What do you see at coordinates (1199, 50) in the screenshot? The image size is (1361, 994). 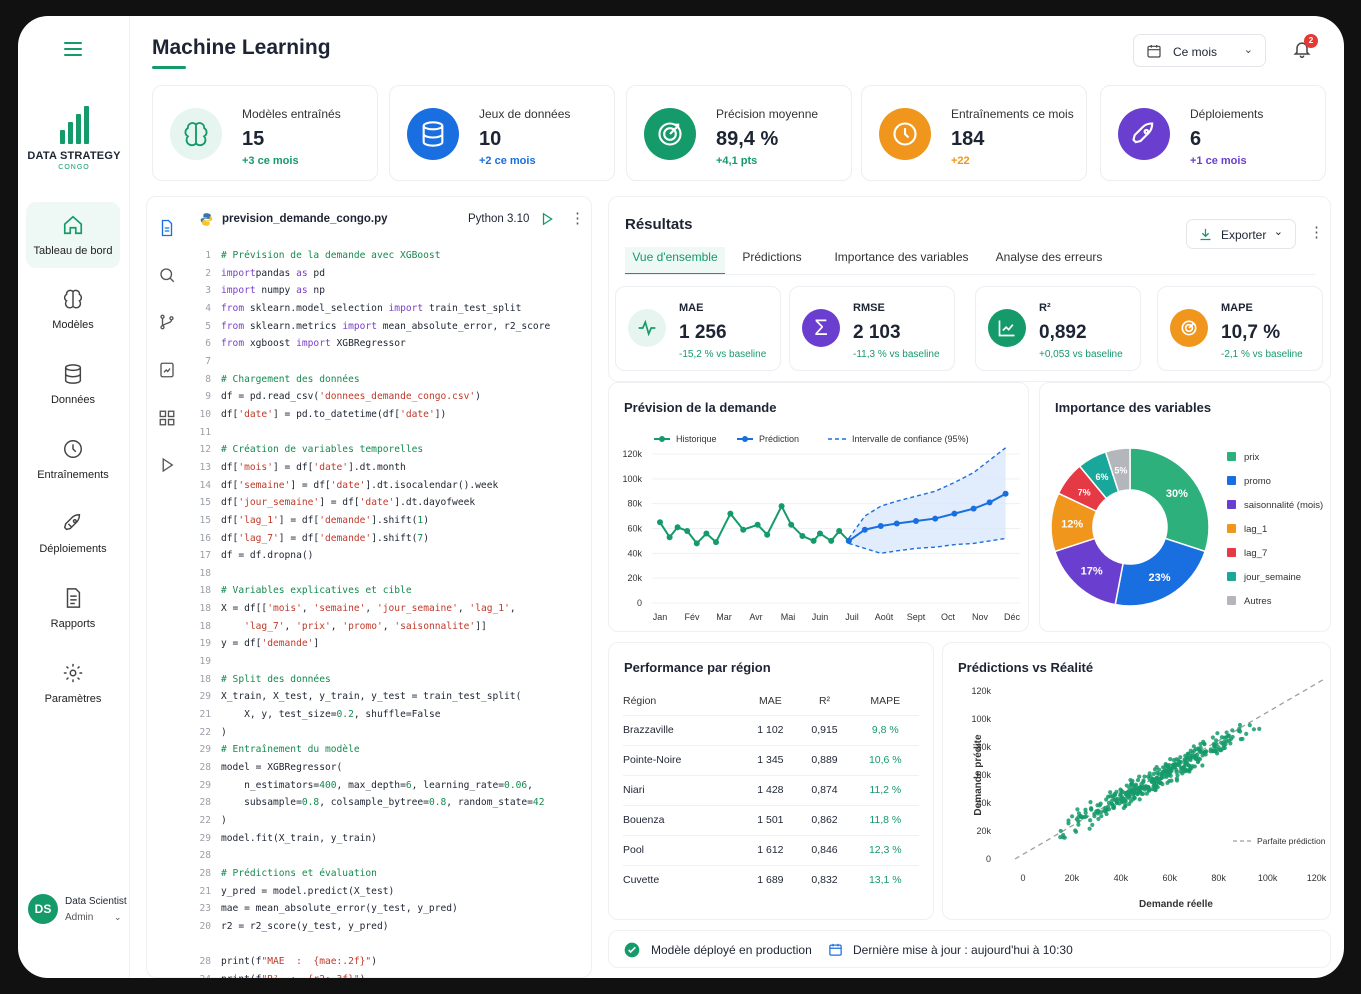 I see `period-select: Ce mois ⌄` at bounding box center [1199, 50].